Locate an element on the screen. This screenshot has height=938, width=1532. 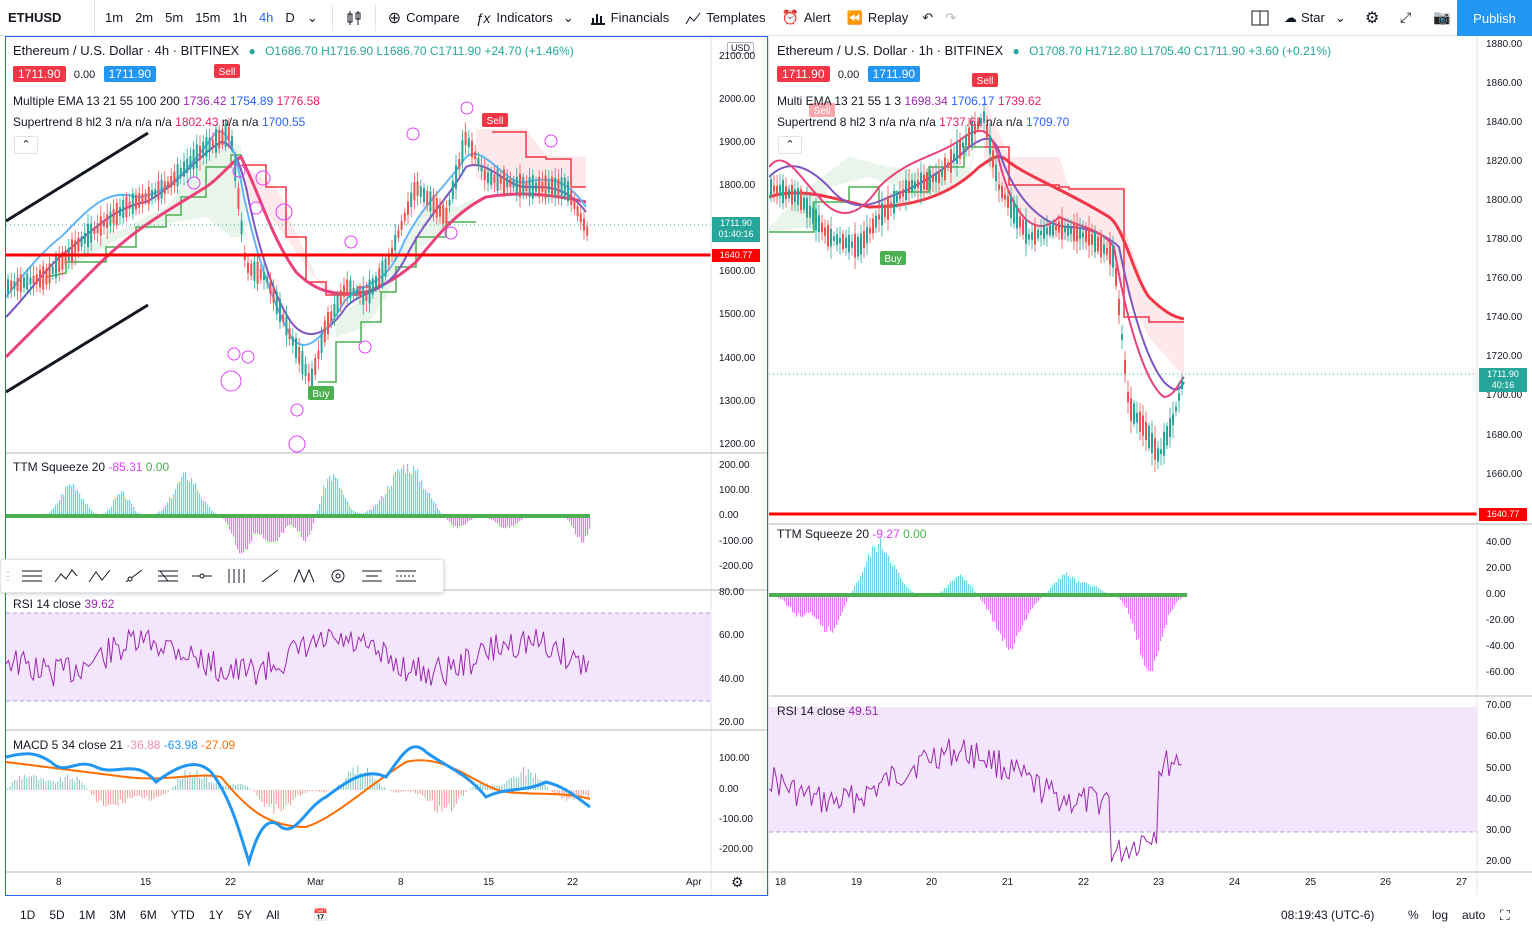
settings-button: ⚙ is located at coordinates (1372, 18).